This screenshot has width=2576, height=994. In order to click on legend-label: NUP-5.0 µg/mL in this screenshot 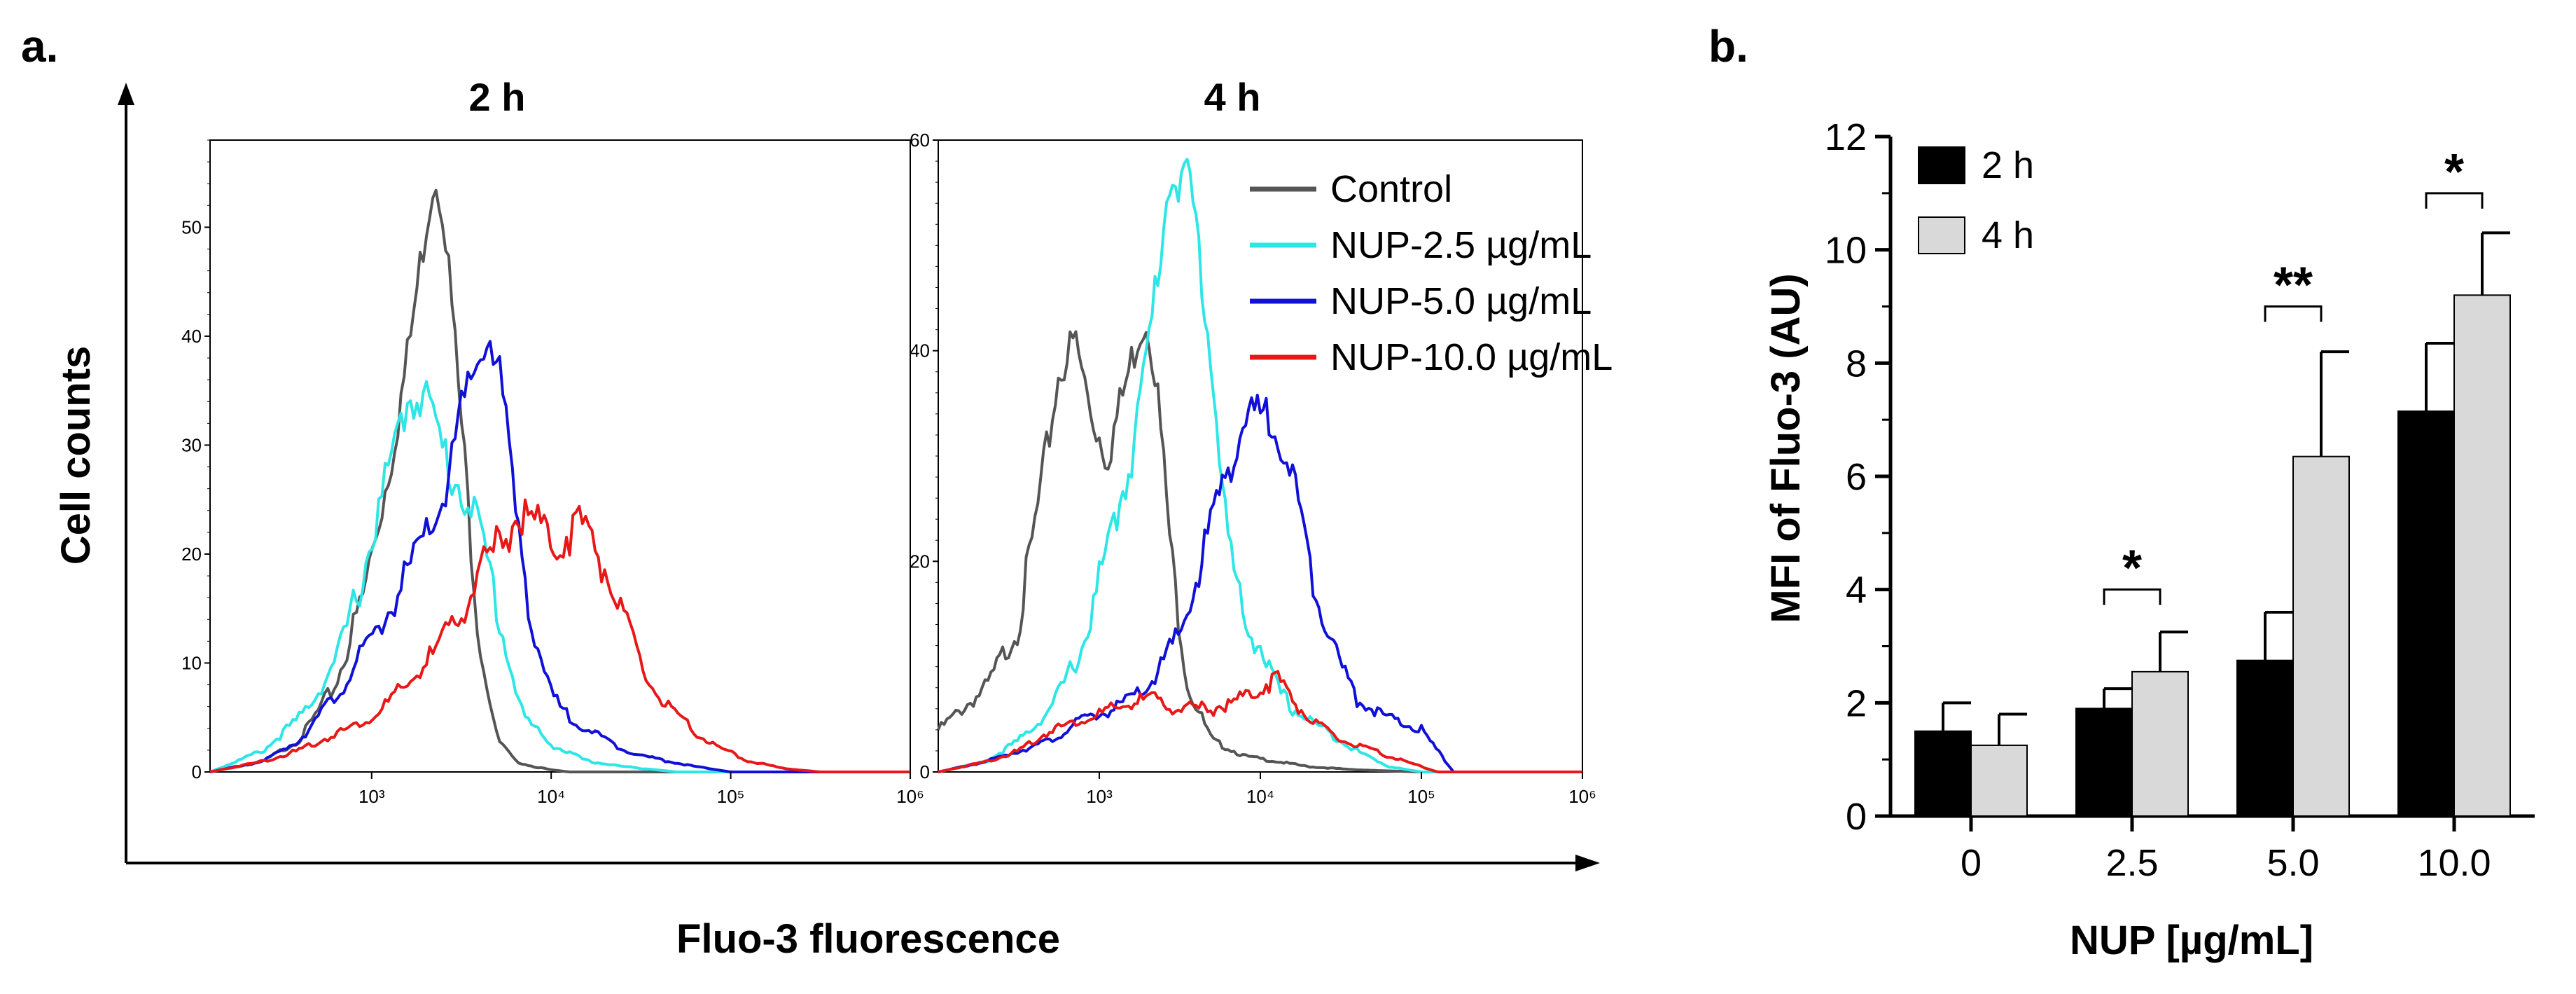, I will do `click(1461, 301)`.